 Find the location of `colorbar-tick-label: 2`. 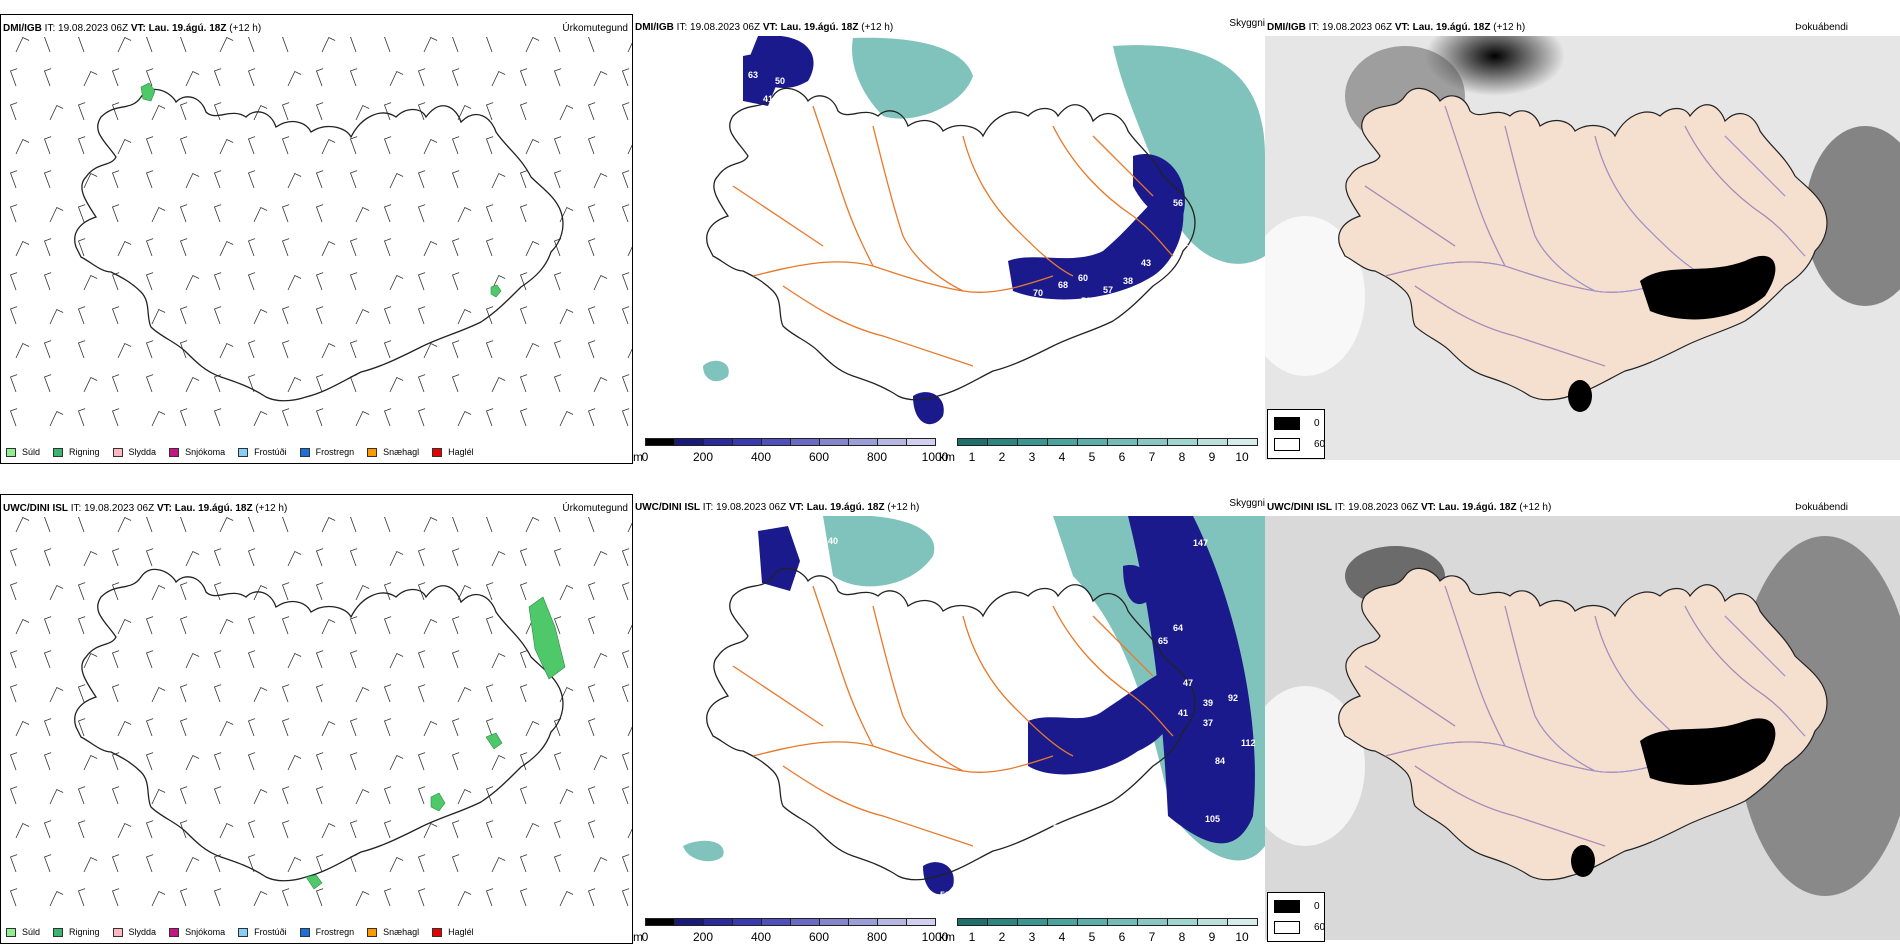

colorbar-tick-label: 2 is located at coordinates (1002, 457).